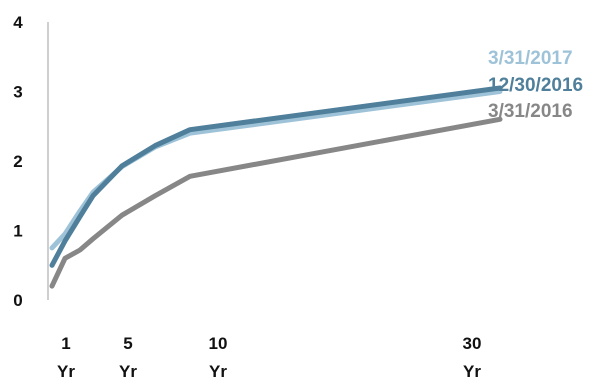 This screenshot has width=613, height=383. What do you see at coordinates (17, 231) in the screenshot?
I see `y-tick-label: 1` at bounding box center [17, 231].